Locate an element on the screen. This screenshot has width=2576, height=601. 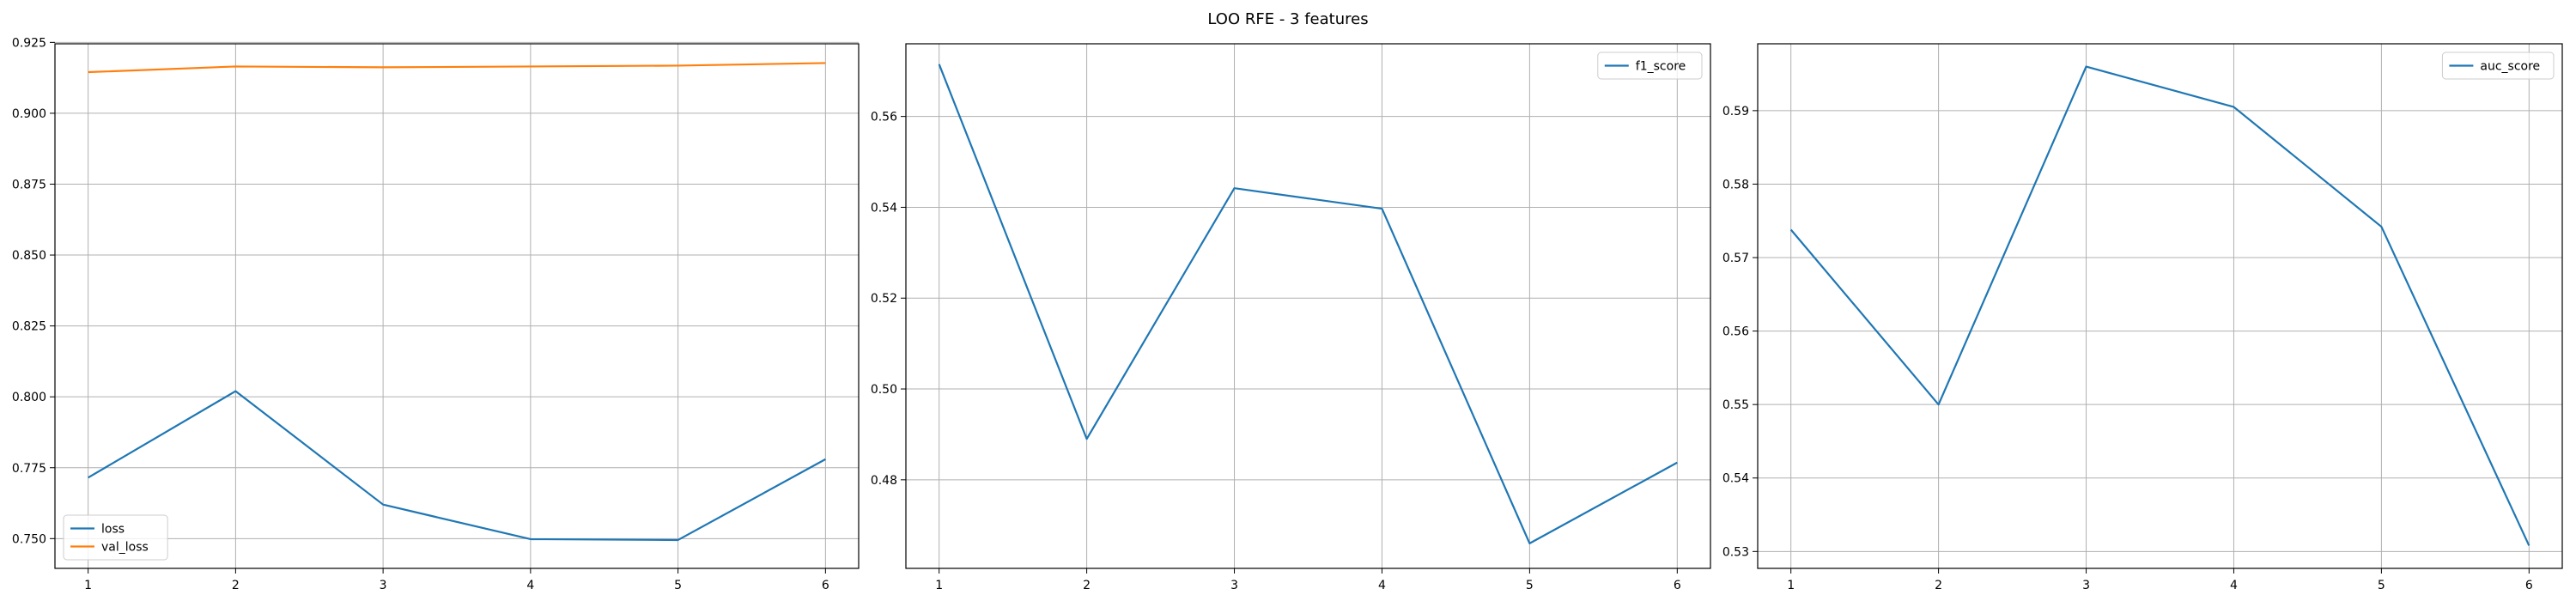
y-tick-label: 0.55 is located at coordinates (1736, 405).